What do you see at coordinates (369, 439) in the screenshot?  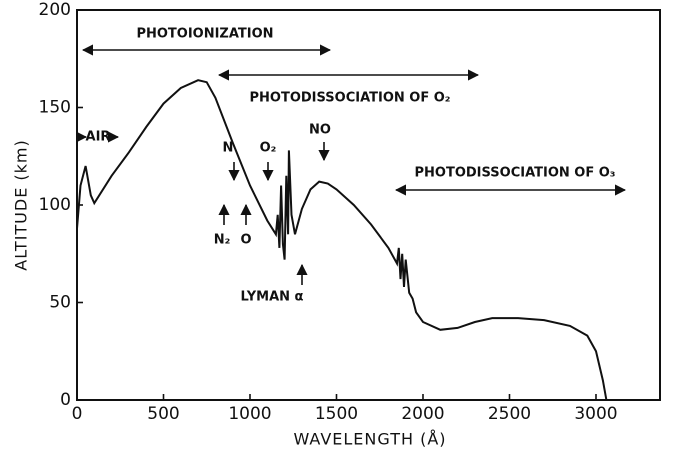 I see `x-axis-label: WAVELENGTH (Å)` at bounding box center [369, 439].